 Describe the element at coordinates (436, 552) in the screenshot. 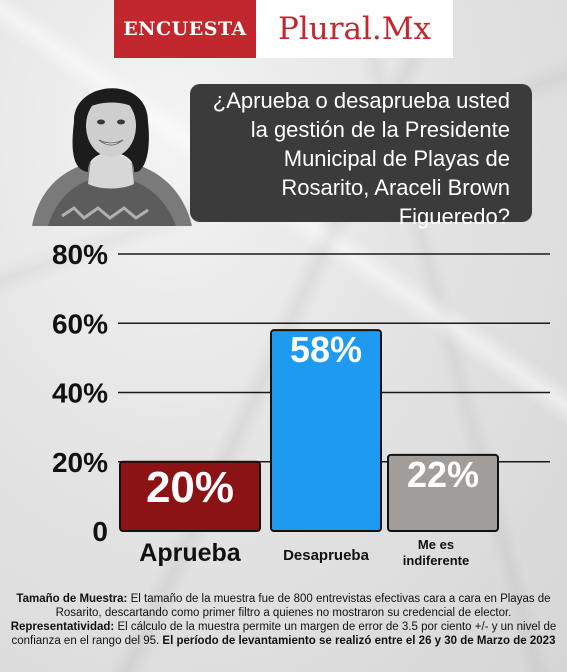

I see `category-label: Me es indiferente` at that location.